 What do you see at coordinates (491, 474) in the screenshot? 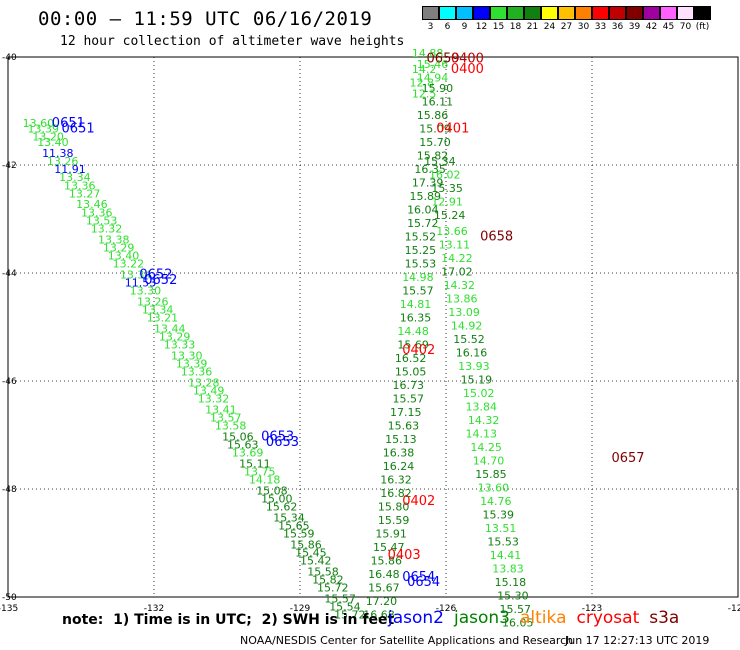
I see `swh-value: 15.85` at bounding box center [491, 474].